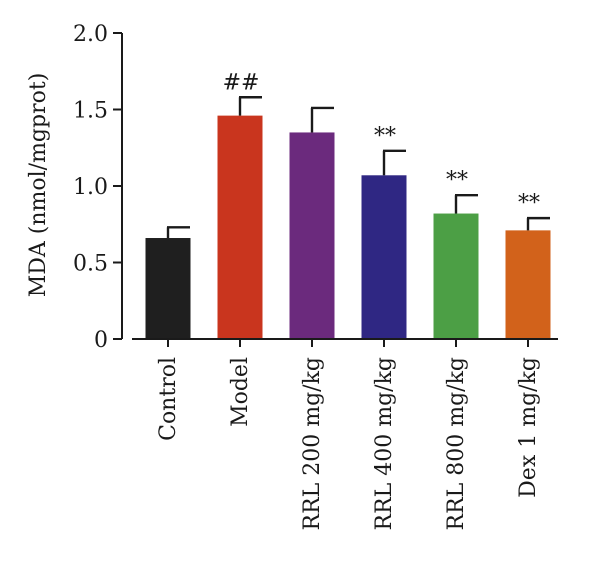  What do you see at coordinates (90, 34) in the screenshot?
I see `y-tick-label: 2.0` at bounding box center [90, 34].